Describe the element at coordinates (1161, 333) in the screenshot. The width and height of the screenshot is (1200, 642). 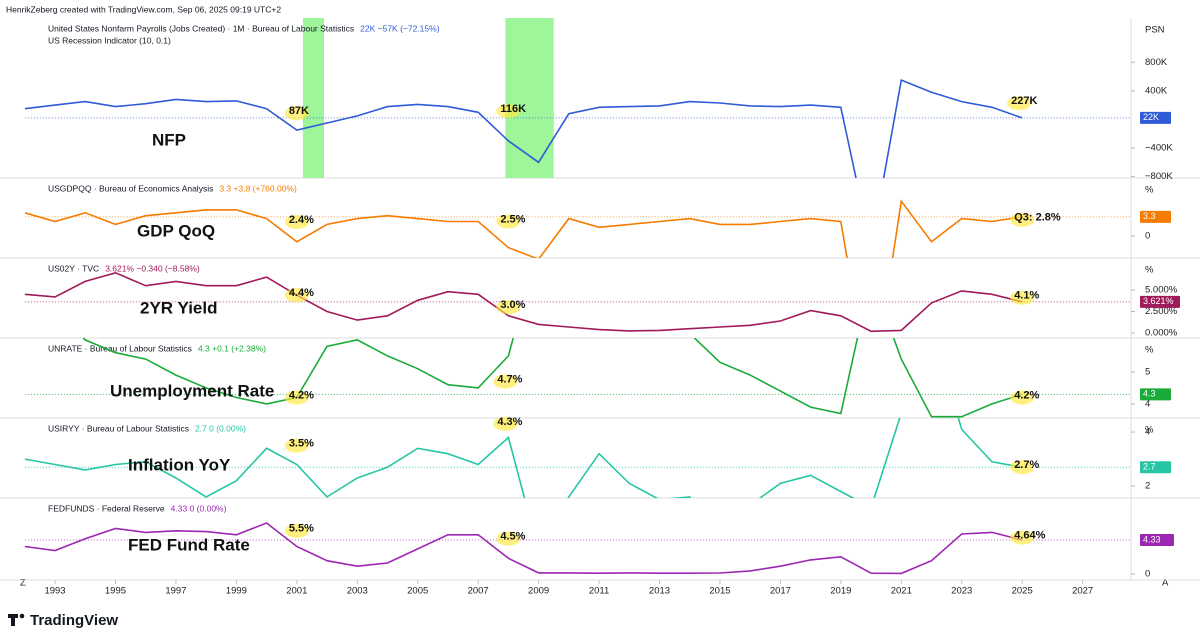
I see `y-tick-label: 0.000%` at that location.